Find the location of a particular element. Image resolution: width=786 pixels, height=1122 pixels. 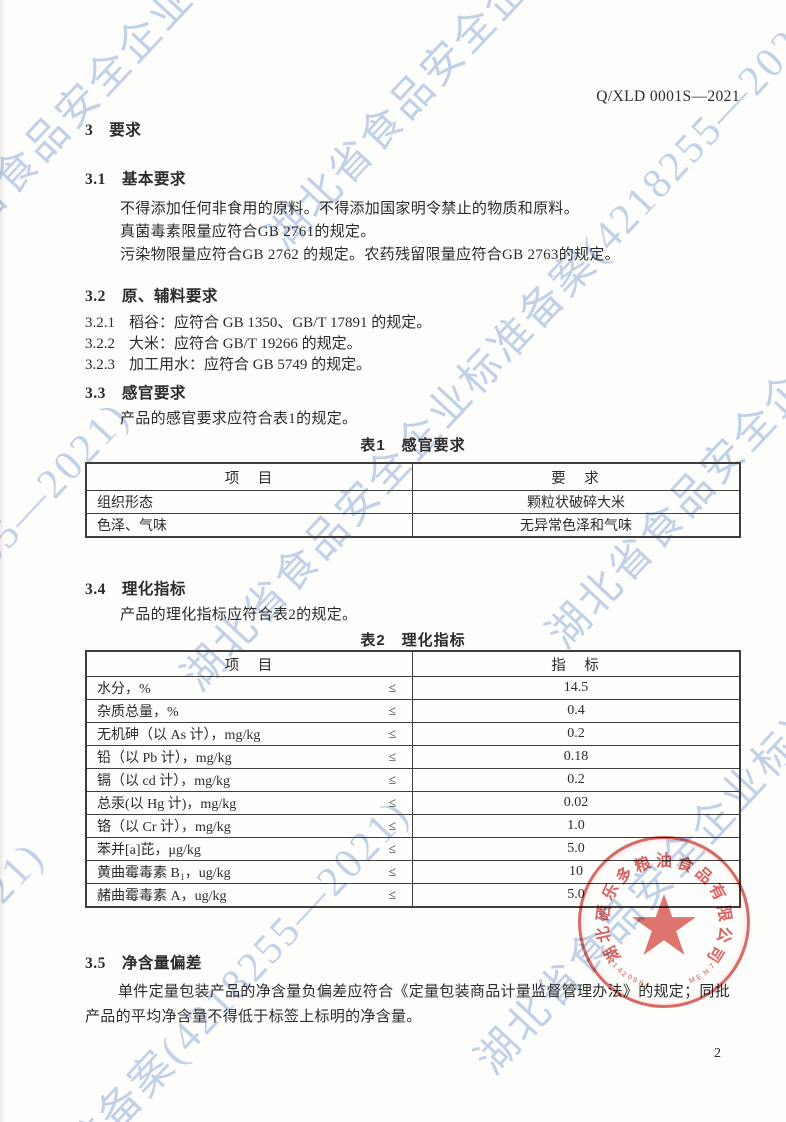

table-header-row: 项 目 要 求 is located at coordinates (413, 477).